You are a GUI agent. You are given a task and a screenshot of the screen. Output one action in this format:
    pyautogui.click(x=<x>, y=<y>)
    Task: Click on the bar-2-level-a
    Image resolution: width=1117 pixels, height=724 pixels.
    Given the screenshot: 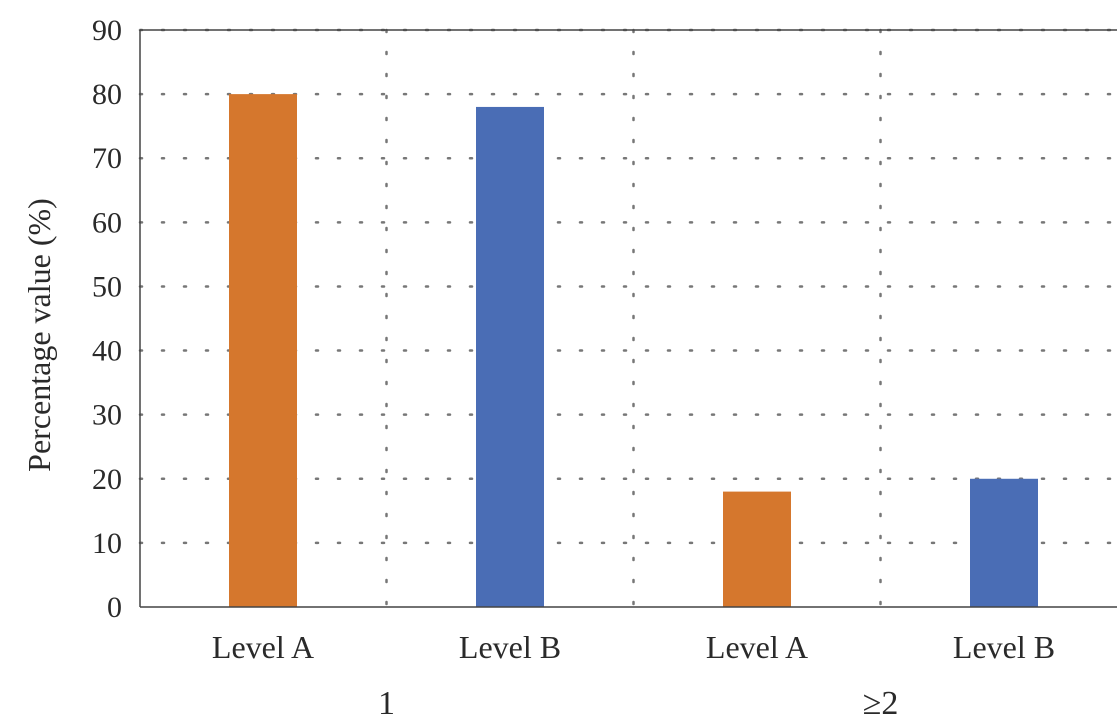 What is the action you would take?
    pyautogui.click(x=757, y=549)
    